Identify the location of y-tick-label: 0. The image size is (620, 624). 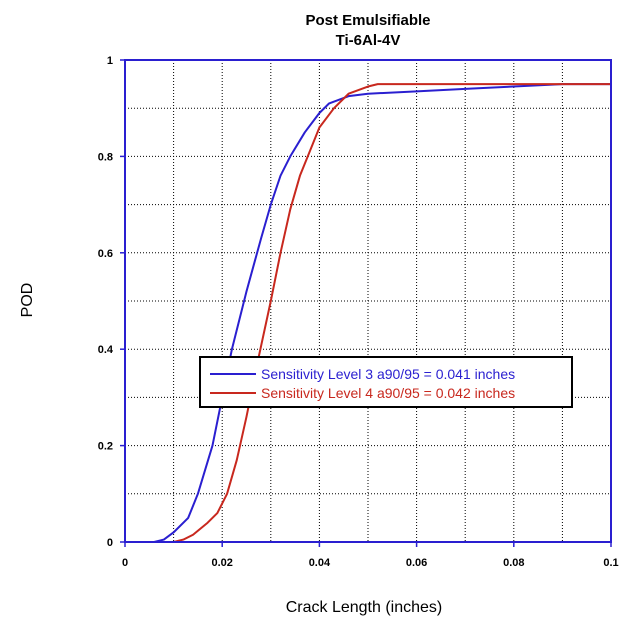
(110, 543).